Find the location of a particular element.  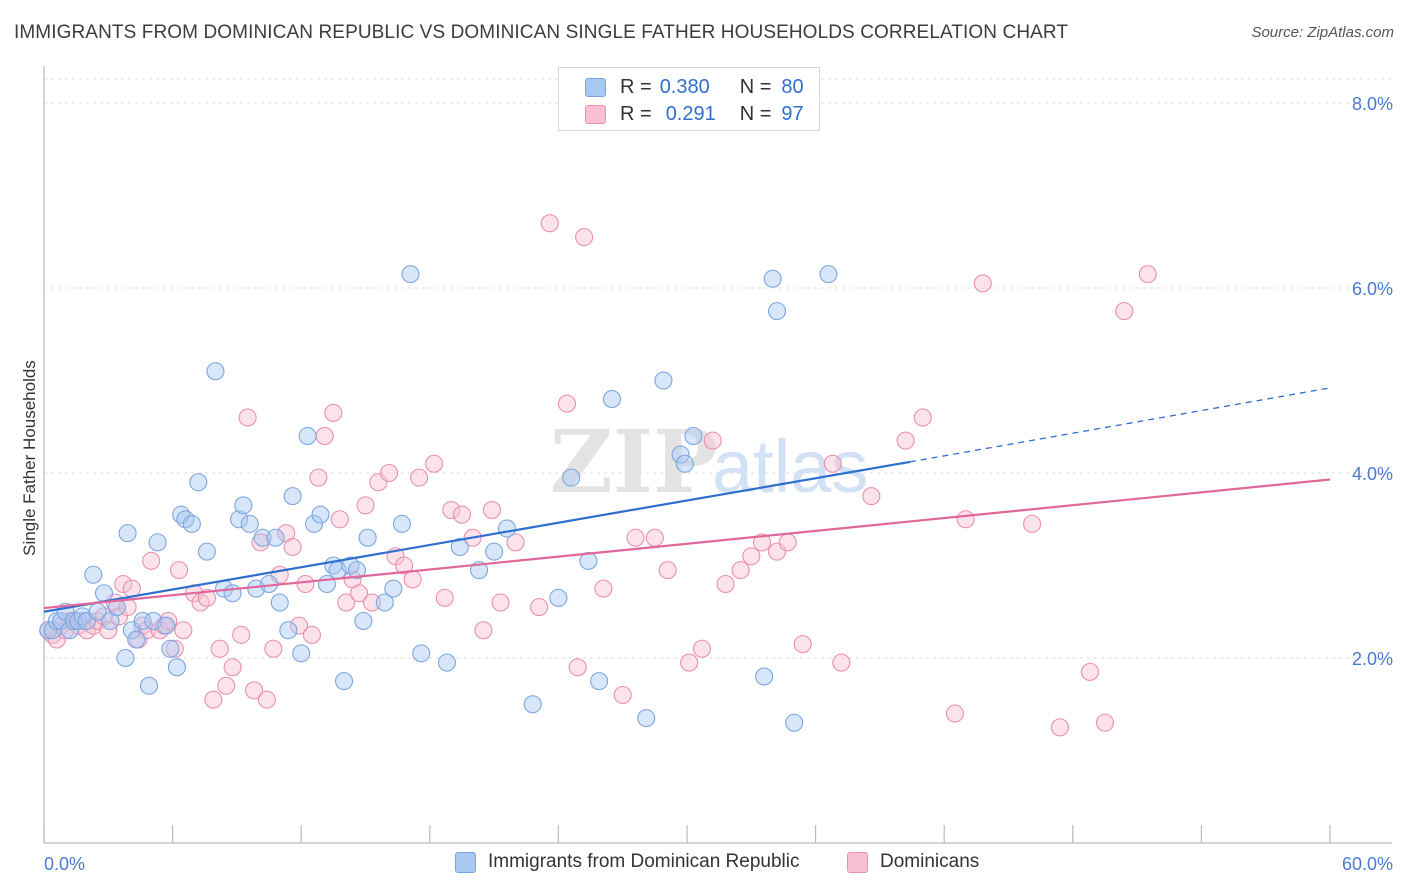

legend: R = 0.380 N = 80 R = 0.291 N = 97 is located at coordinates (689, 99).